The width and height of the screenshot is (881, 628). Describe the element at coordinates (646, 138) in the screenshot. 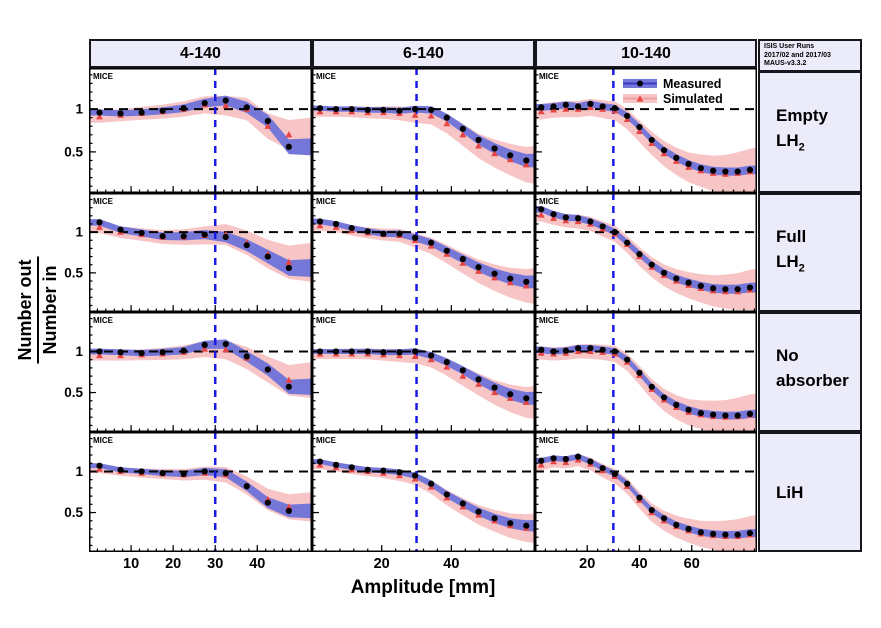

I see `measured-uncertainty-band` at that location.